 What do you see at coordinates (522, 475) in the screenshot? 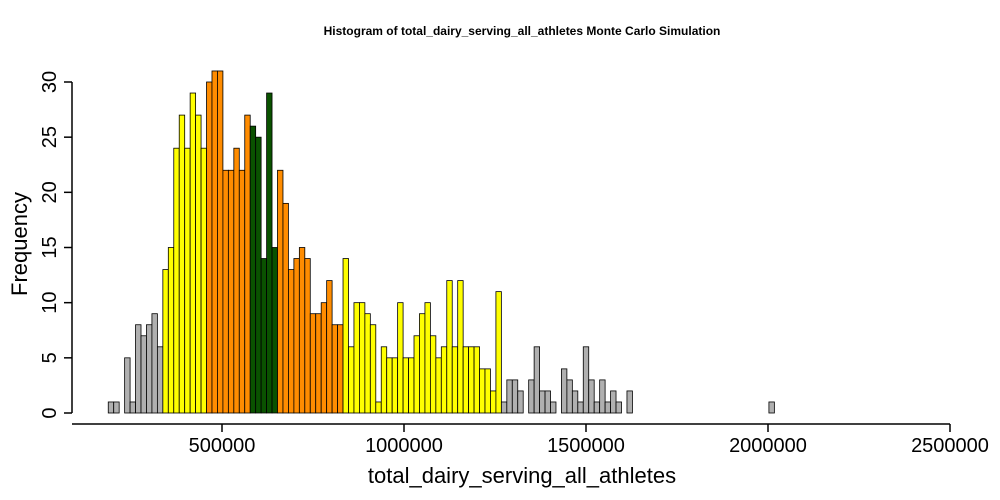
I see `x-axis-label: total_dairy_serving_all_athletes` at bounding box center [522, 475].